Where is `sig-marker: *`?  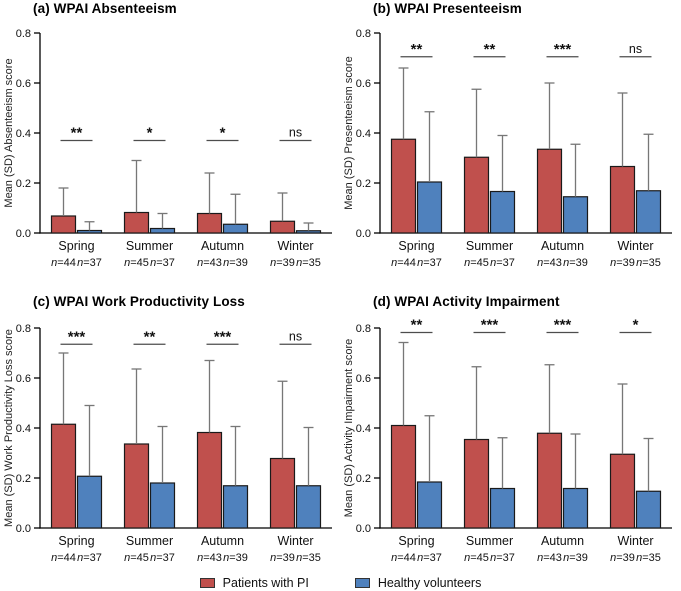 sig-marker: * is located at coordinates (636, 325).